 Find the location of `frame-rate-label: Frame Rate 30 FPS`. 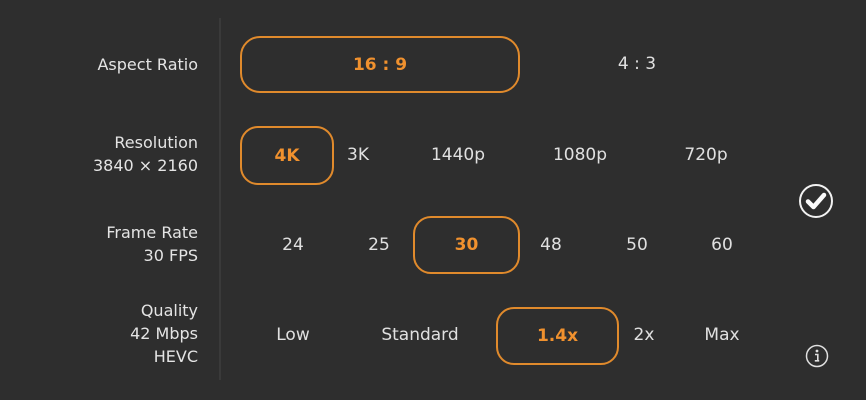

frame-rate-label: Frame Rate 30 FPS is located at coordinates (152, 244).